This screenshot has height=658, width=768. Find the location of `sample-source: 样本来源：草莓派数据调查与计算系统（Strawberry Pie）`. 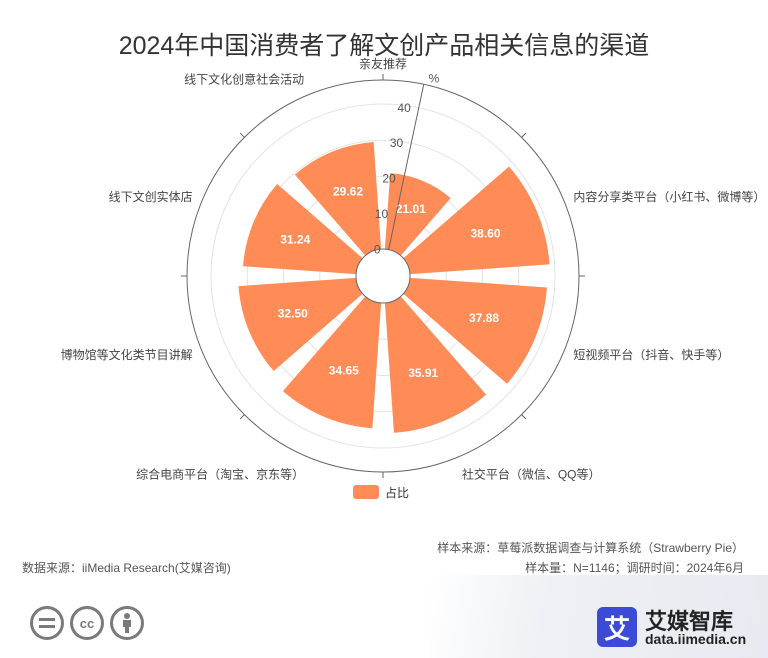

sample-source: 样本来源：草莓派数据调查与计算系统（Strawberry Pie） is located at coordinates (590, 548).